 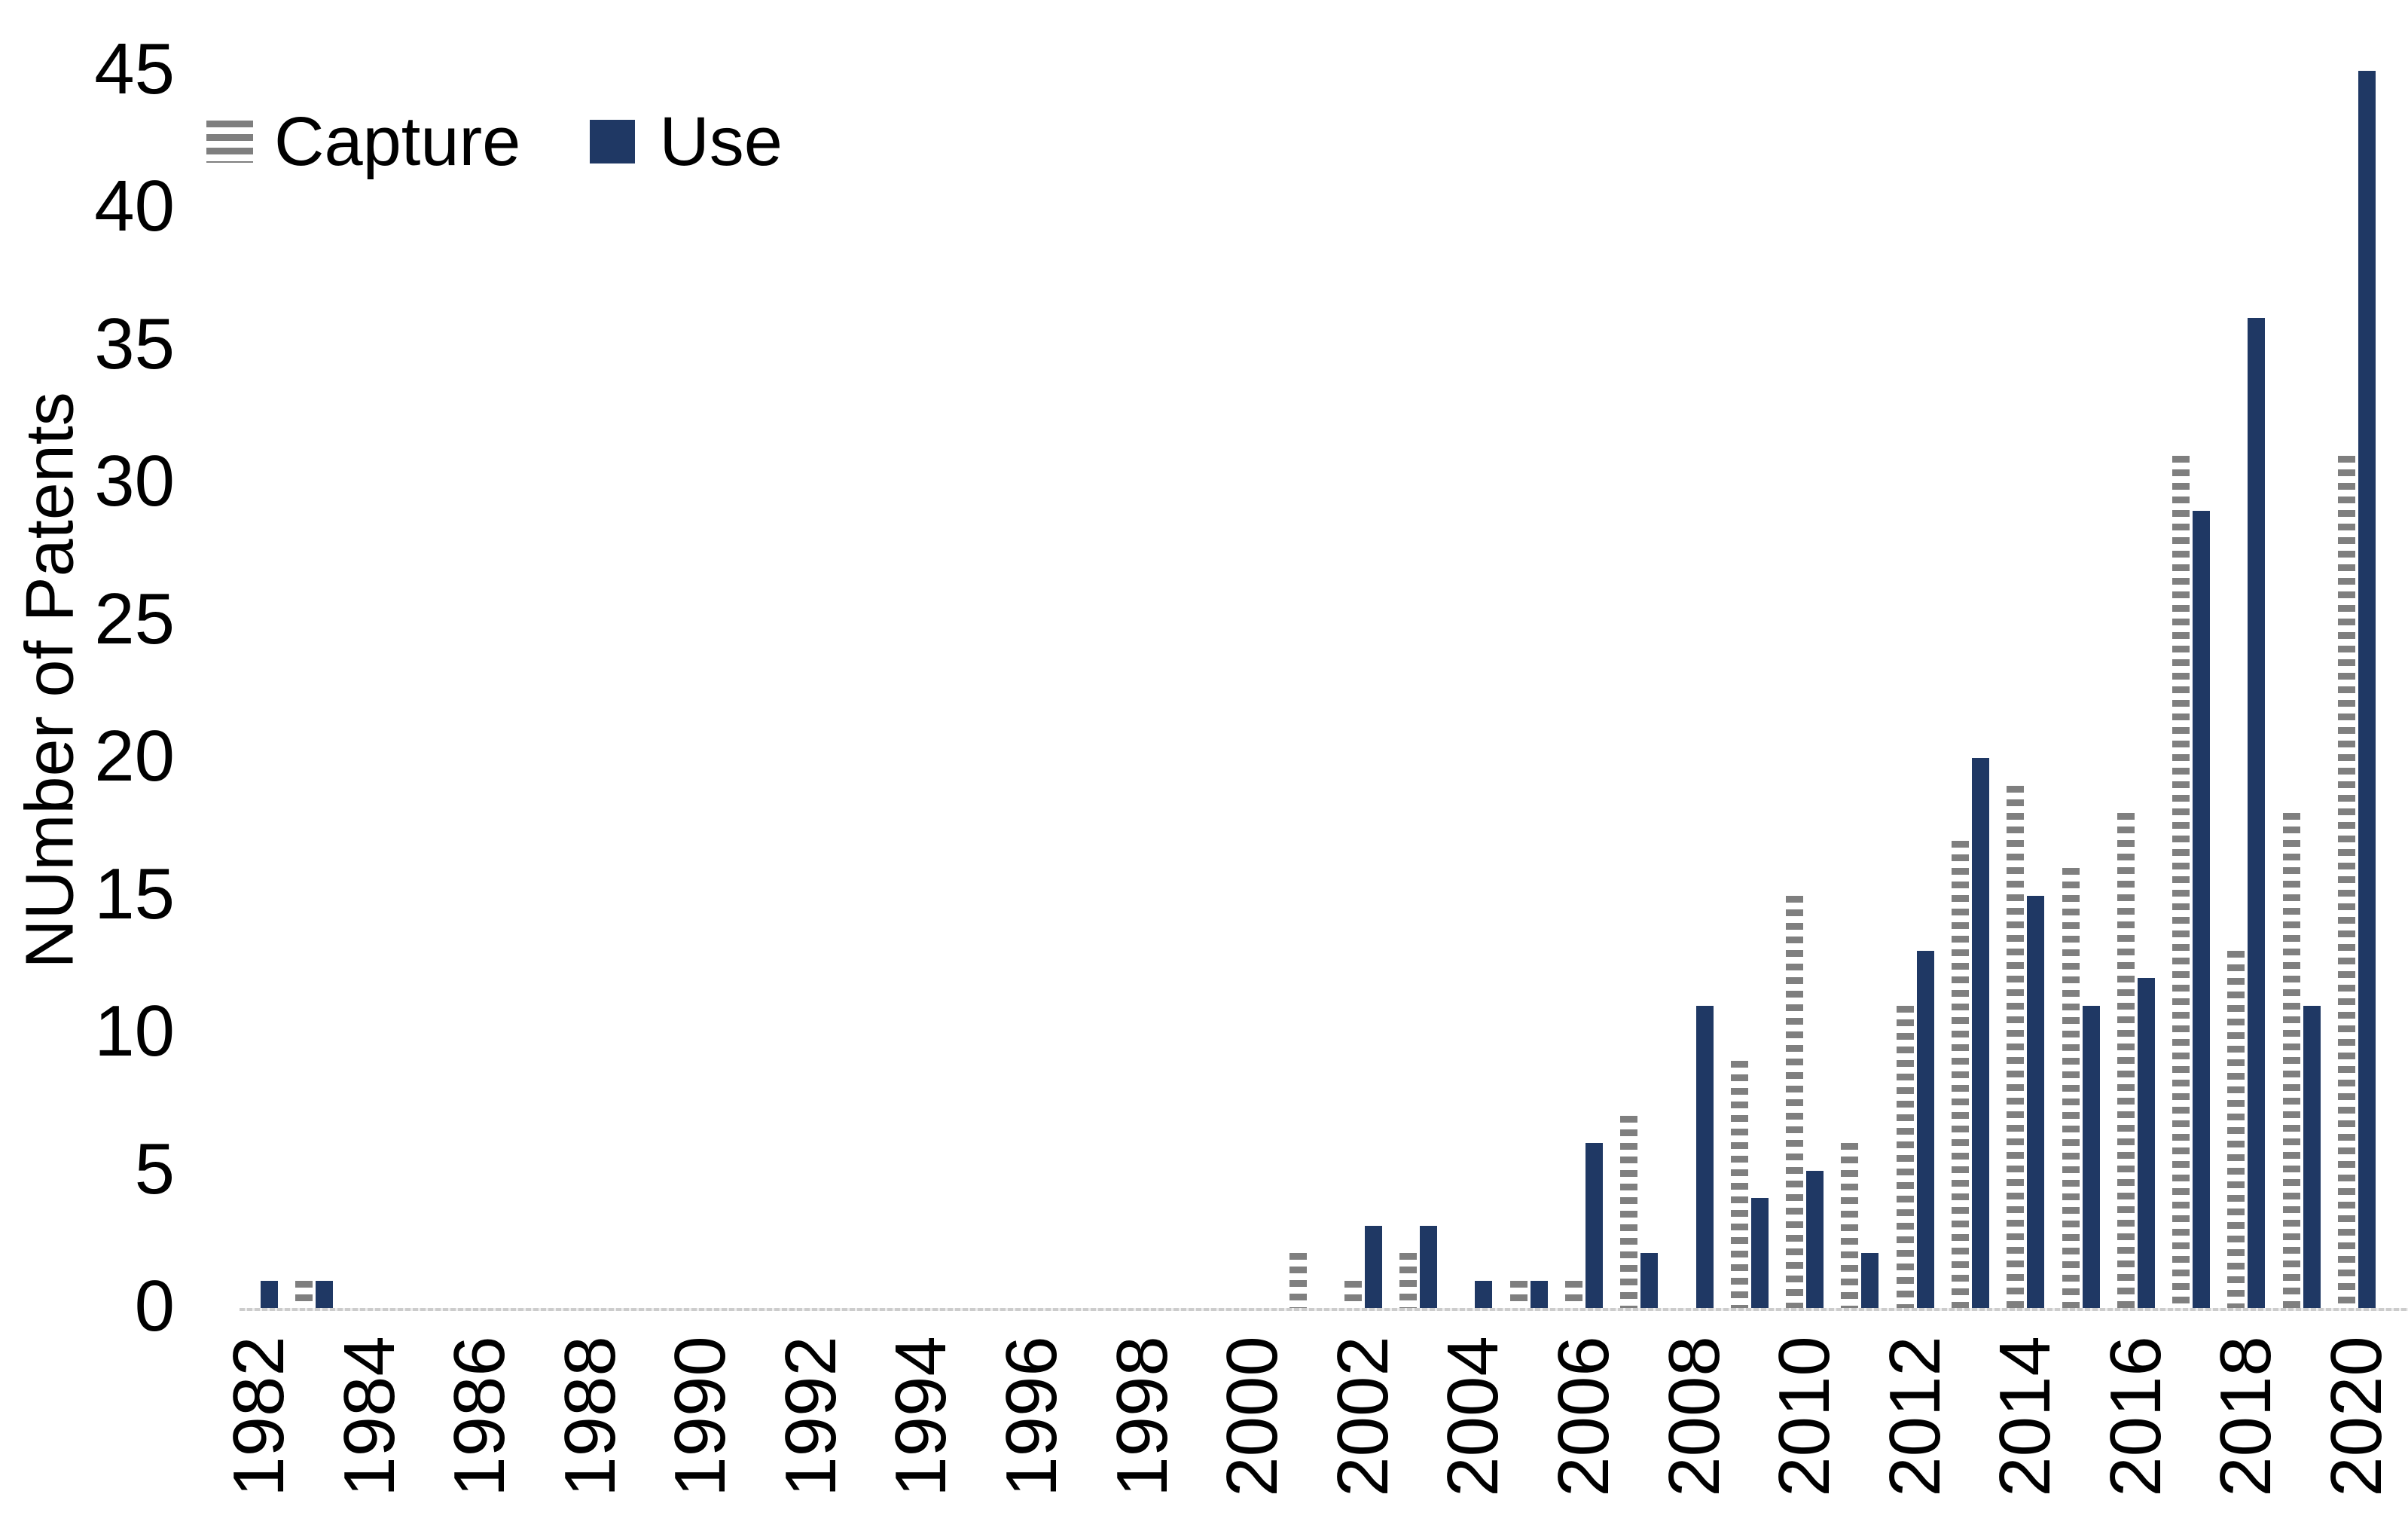 What do you see at coordinates (1324, 1309) in the screenshot?
I see `x-axis-line` at bounding box center [1324, 1309].